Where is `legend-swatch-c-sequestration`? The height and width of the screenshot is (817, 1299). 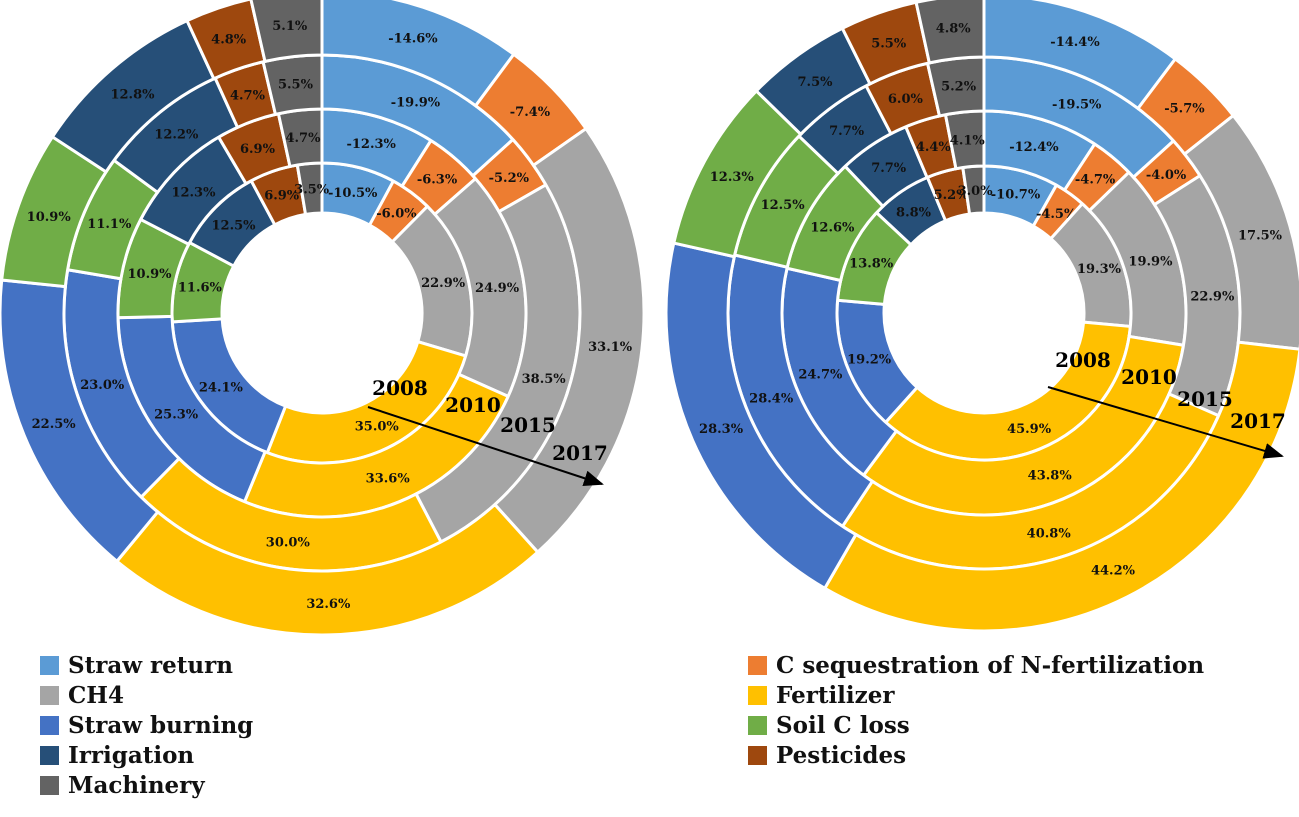
legend-swatch-c-sequestration is located at coordinates (757, 665).